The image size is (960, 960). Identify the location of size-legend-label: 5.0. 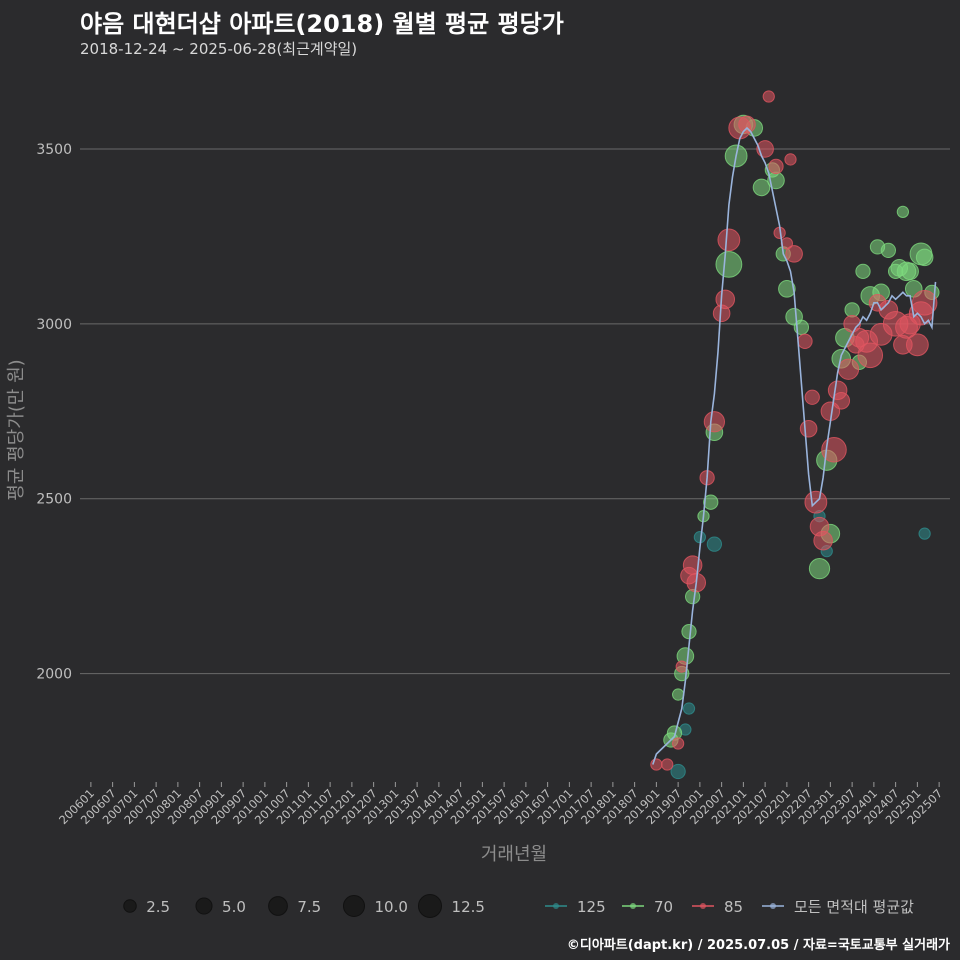
(234, 907).